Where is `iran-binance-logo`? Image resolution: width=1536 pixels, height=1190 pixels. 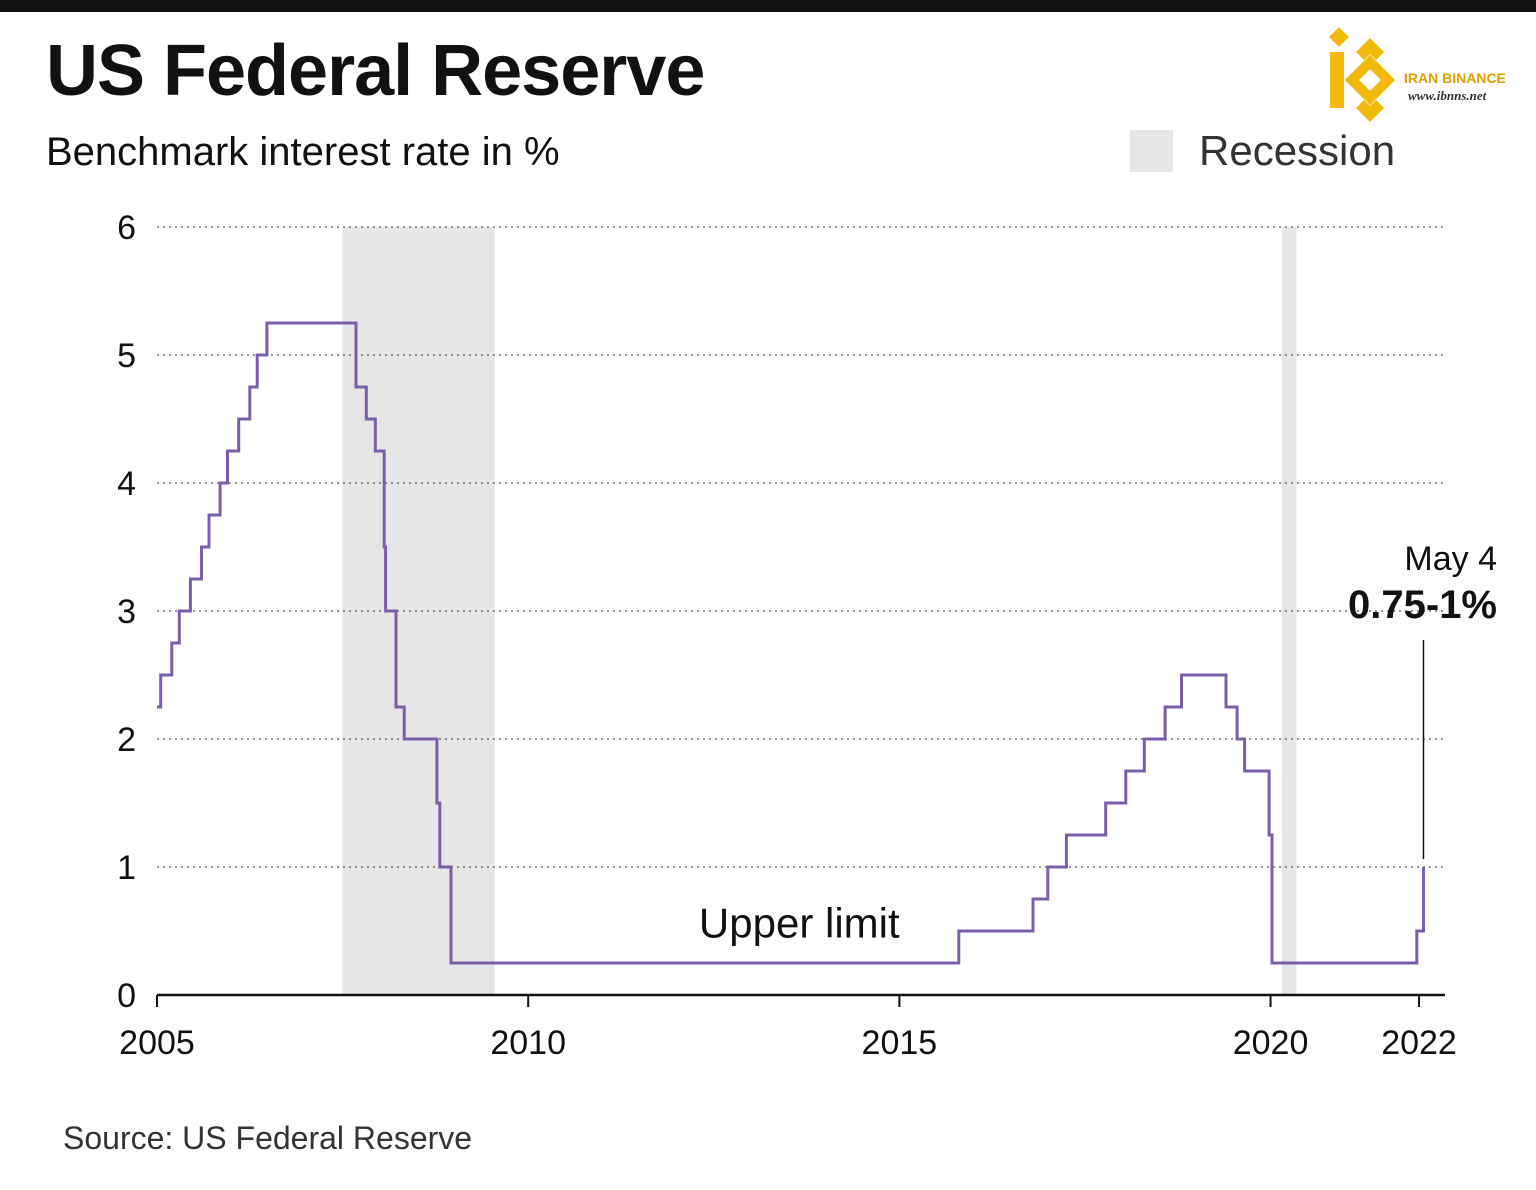
iran-binance-logo is located at coordinates (1362, 74).